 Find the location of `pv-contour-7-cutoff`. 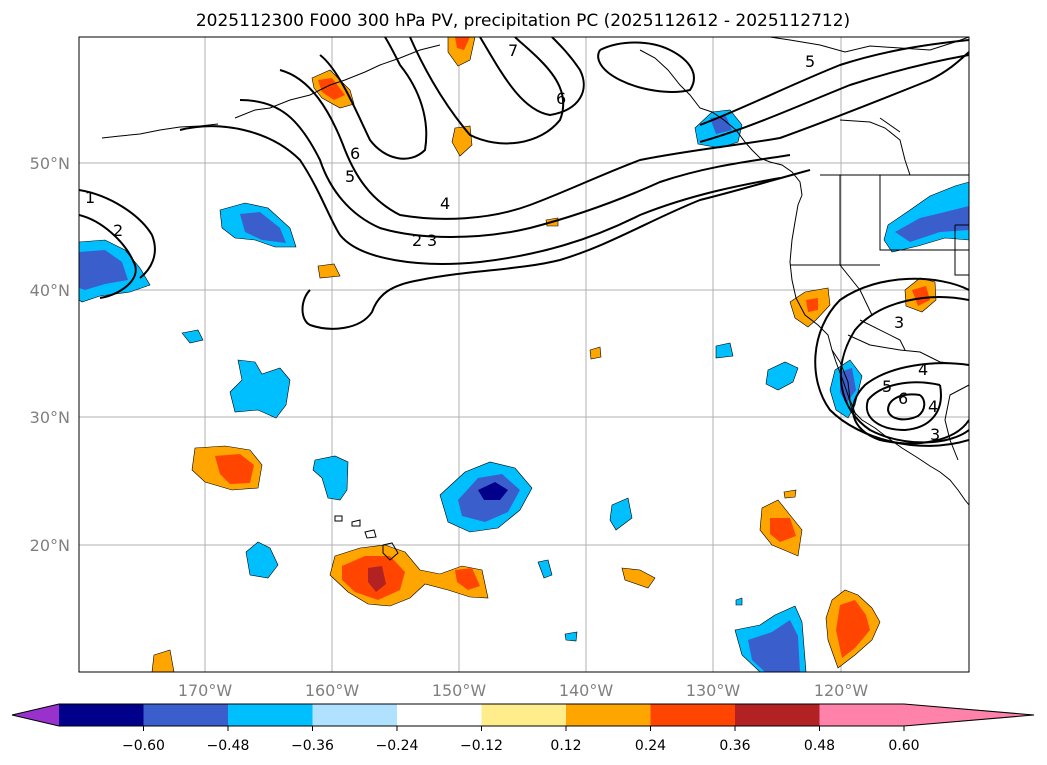

pv-contour-7-cutoff is located at coordinates (906, 407).